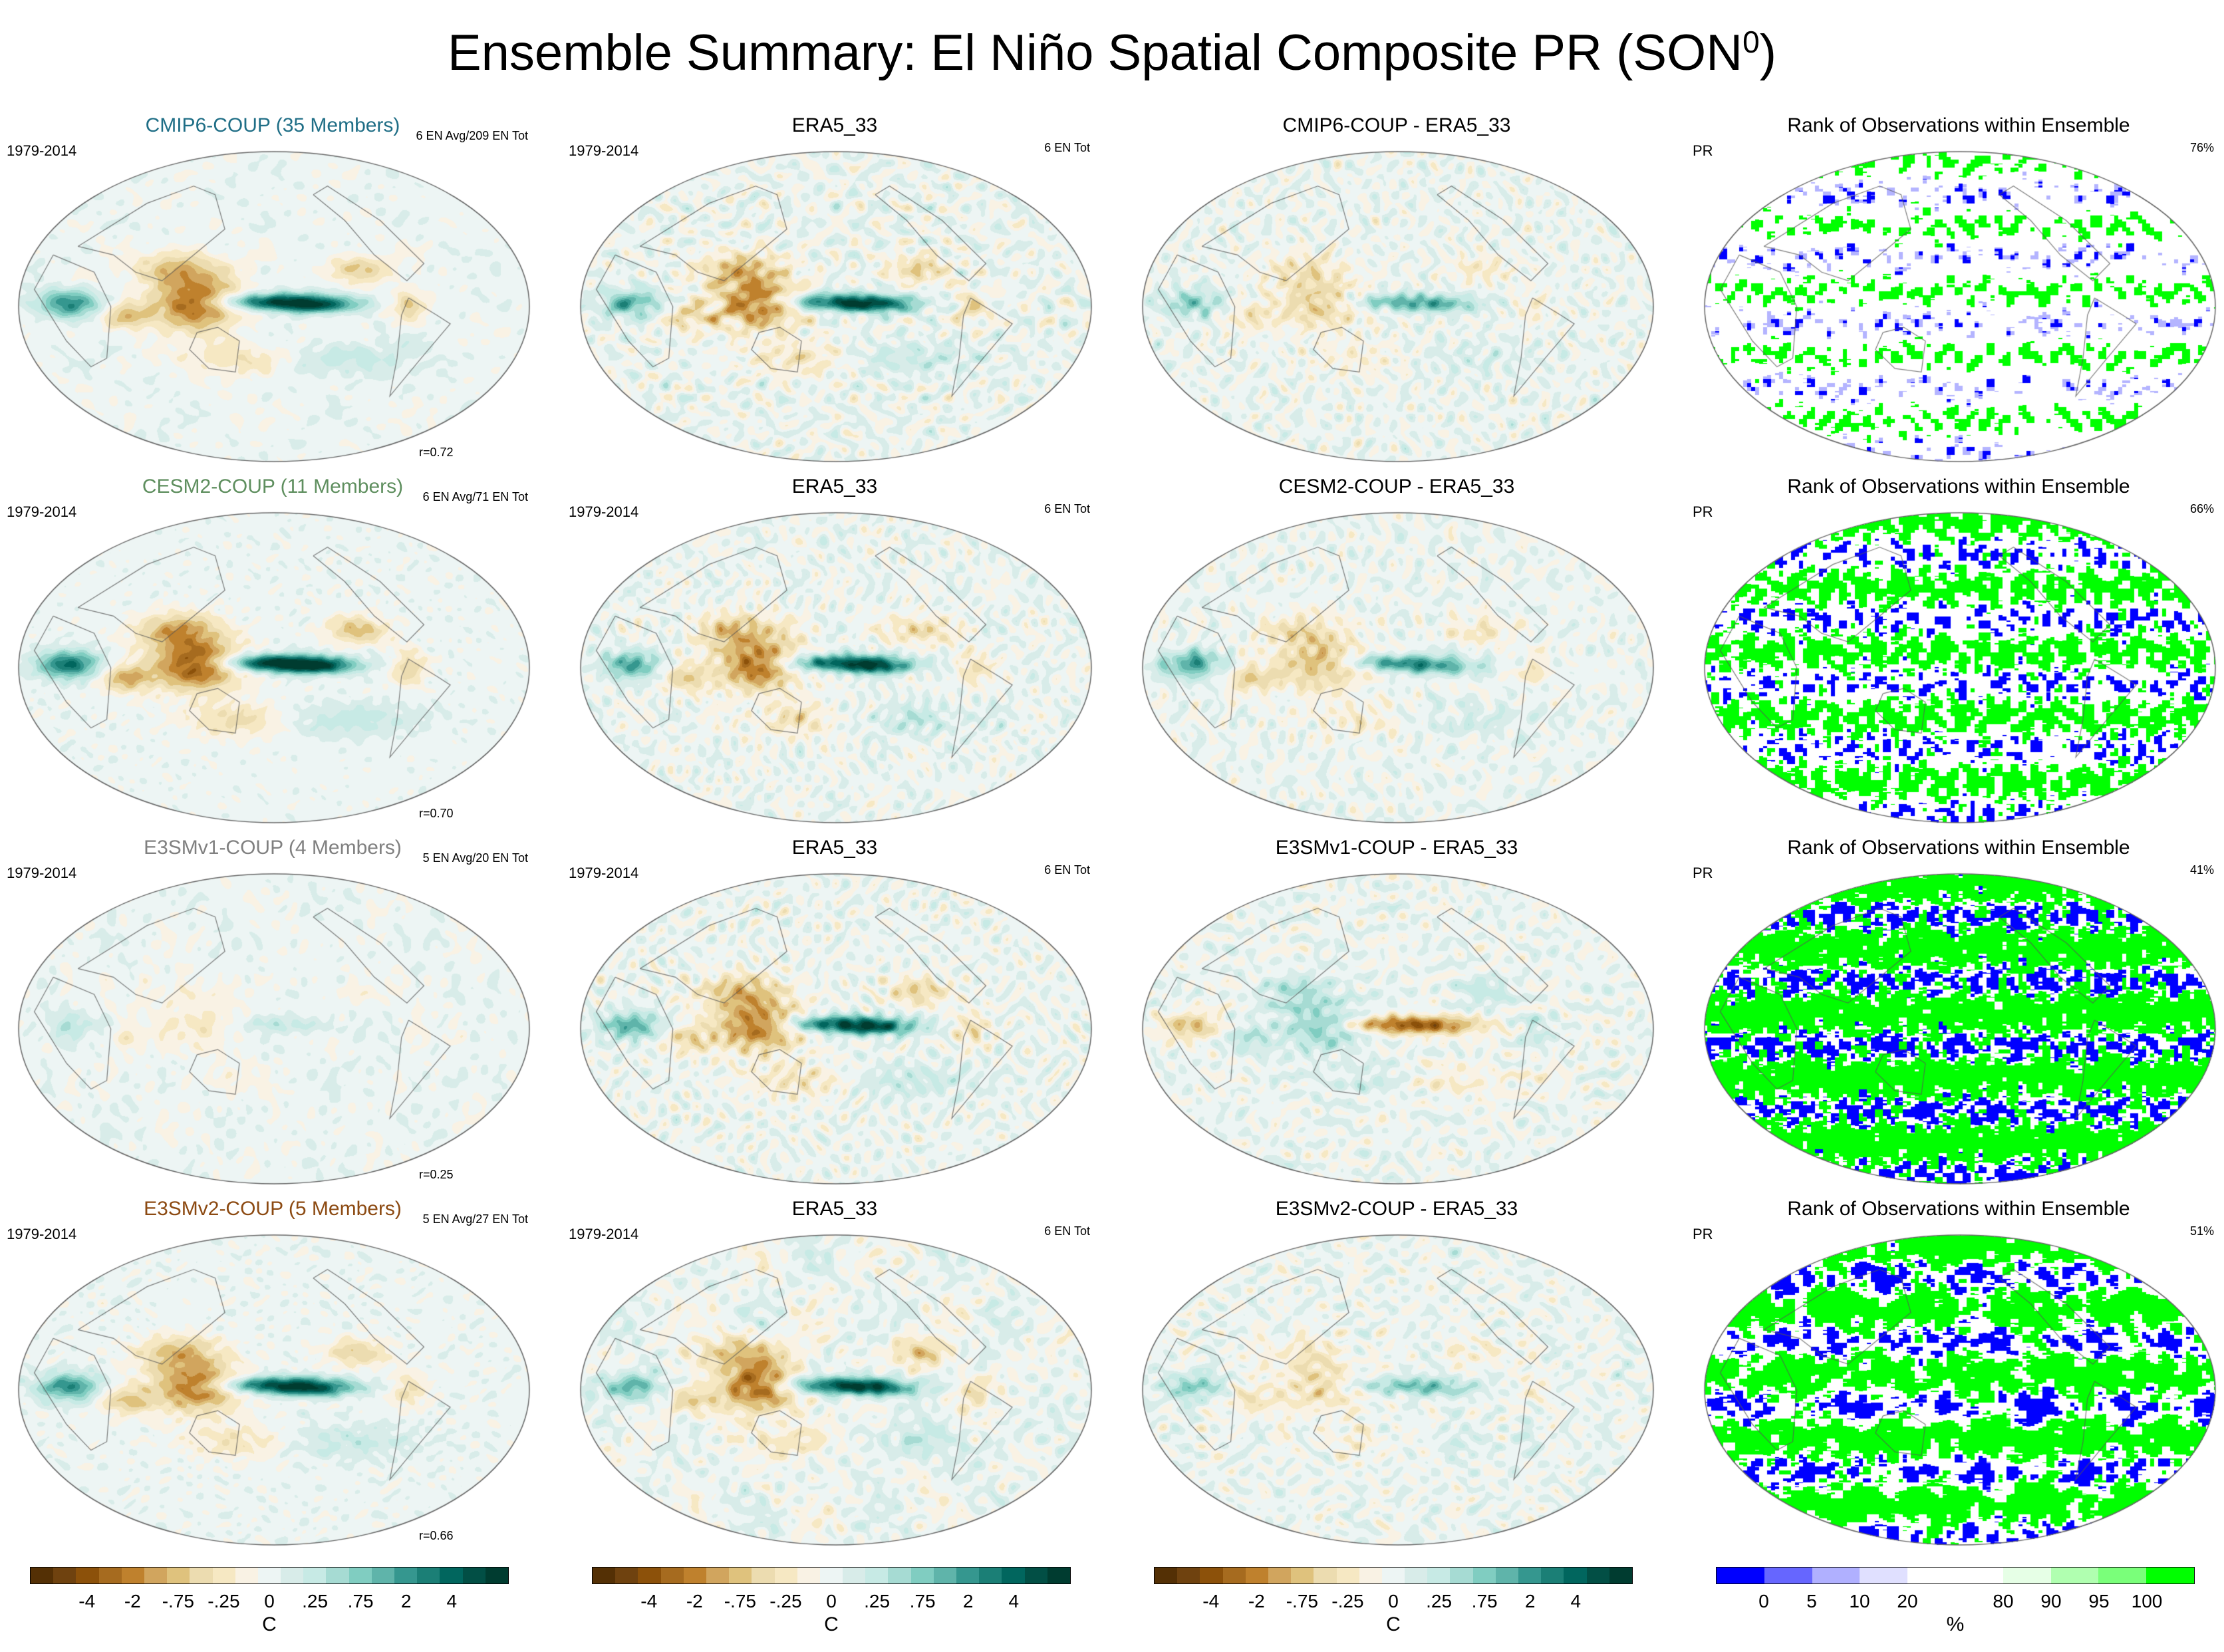 The height and width of the screenshot is (1652, 2224). What do you see at coordinates (475, 1219) in the screenshot?
I see `panel-event-count: 5 EN Avg/27 EN Tot` at bounding box center [475, 1219].